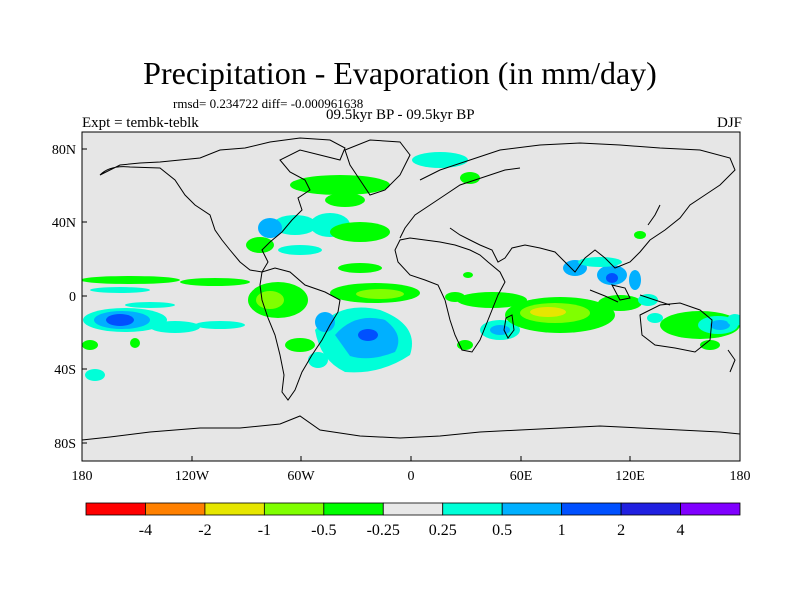 This screenshot has width=800, height=600. What do you see at coordinates (264, 530) in the screenshot?
I see `colorbar-label: -1` at bounding box center [264, 530].